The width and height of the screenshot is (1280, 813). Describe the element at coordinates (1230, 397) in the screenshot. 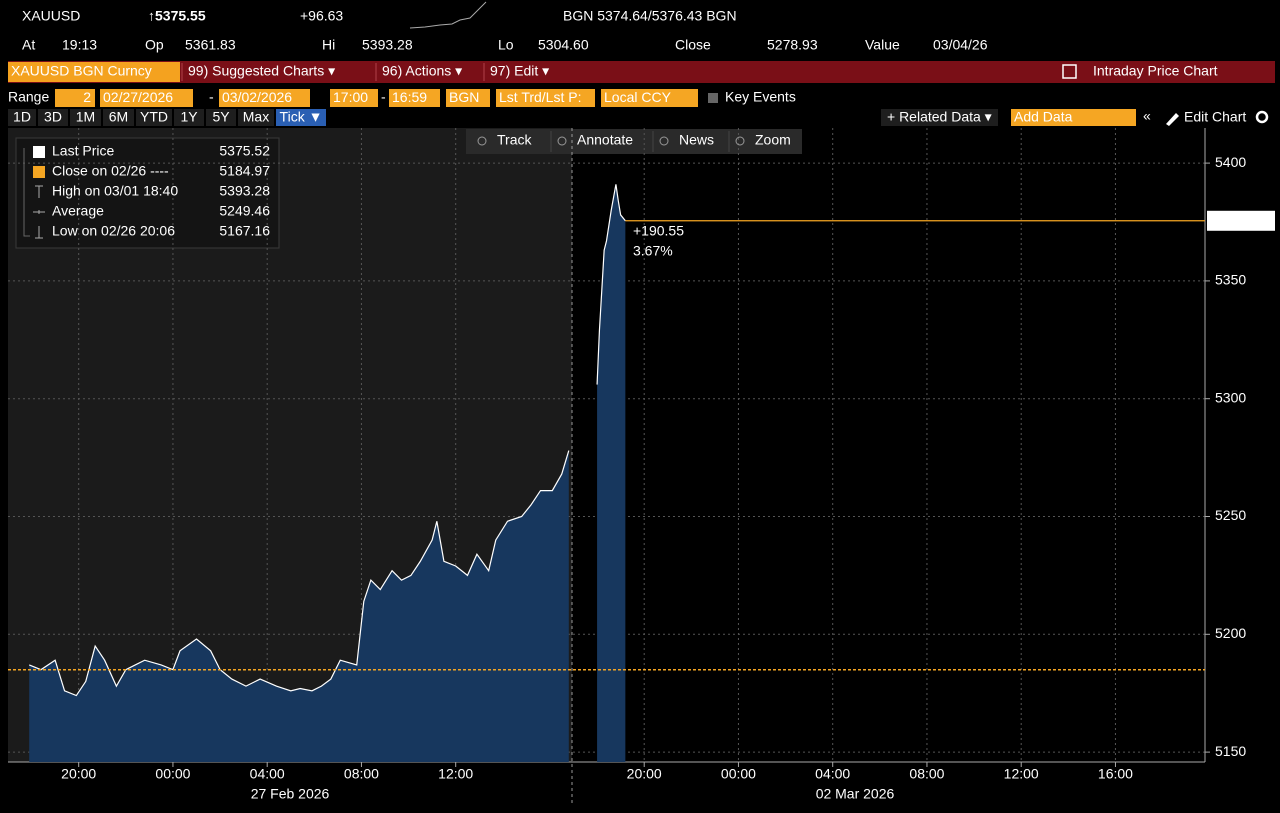

I see `y-tick-label: 5300` at that location.